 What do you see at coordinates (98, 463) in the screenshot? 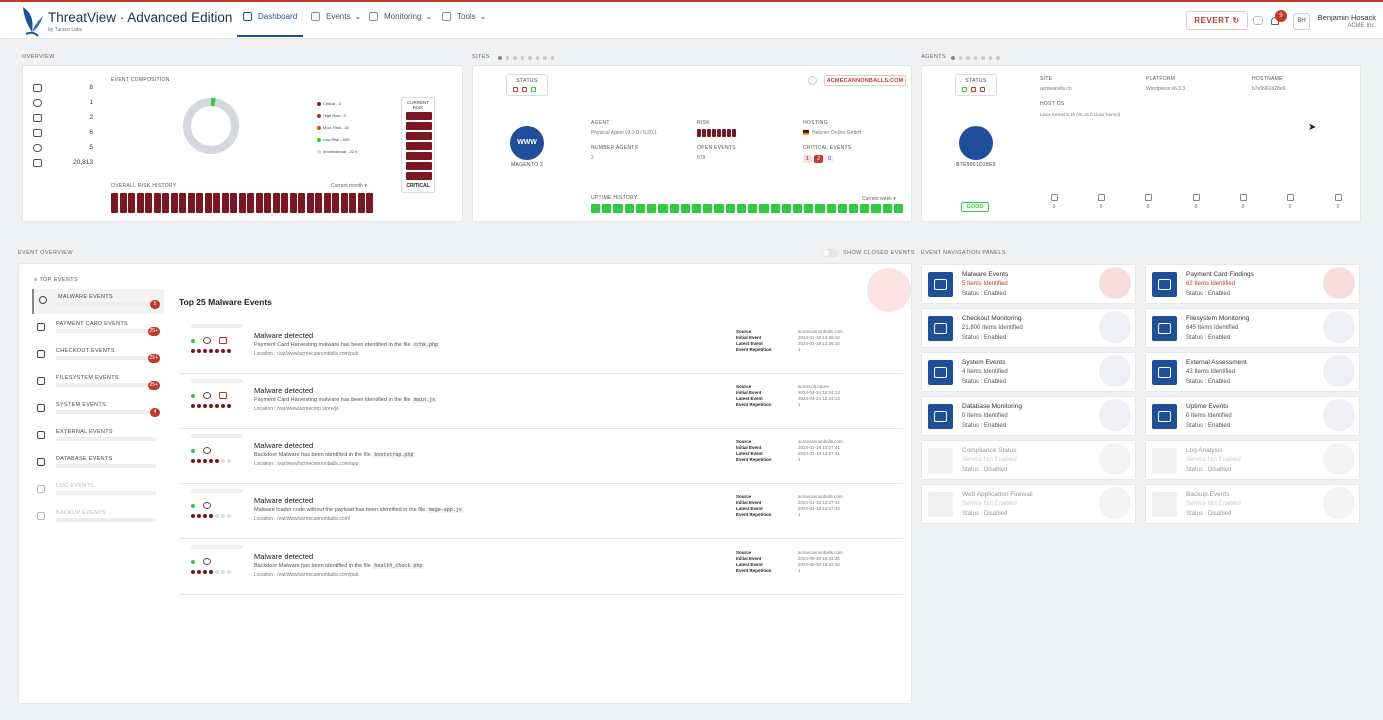
I see `left-nav-database-events: DATABASE EVENTS` at bounding box center [98, 463].